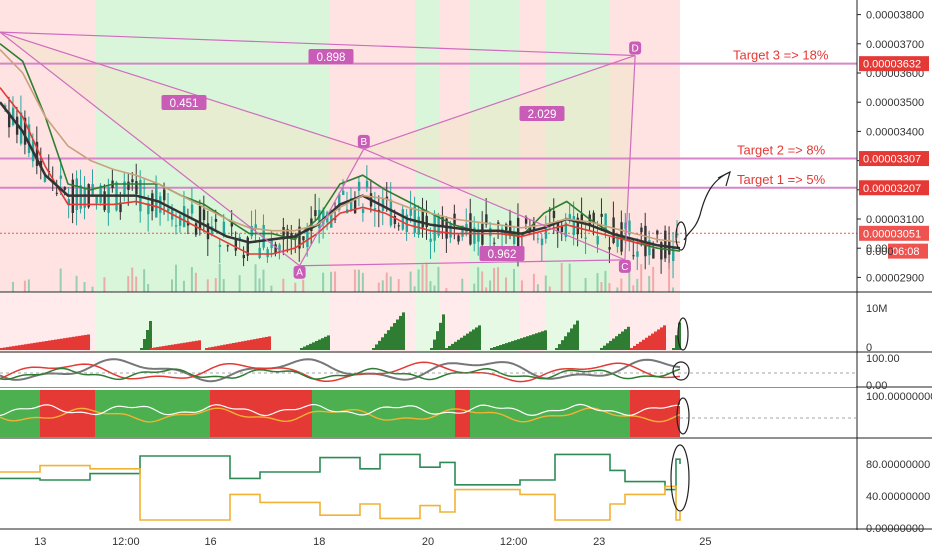 This screenshot has height=550, width=932. What do you see at coordinates (781, 179) in the screenshot?
I see `target-label-1: Target 1 => 5%` at bounding box center [781, 179].